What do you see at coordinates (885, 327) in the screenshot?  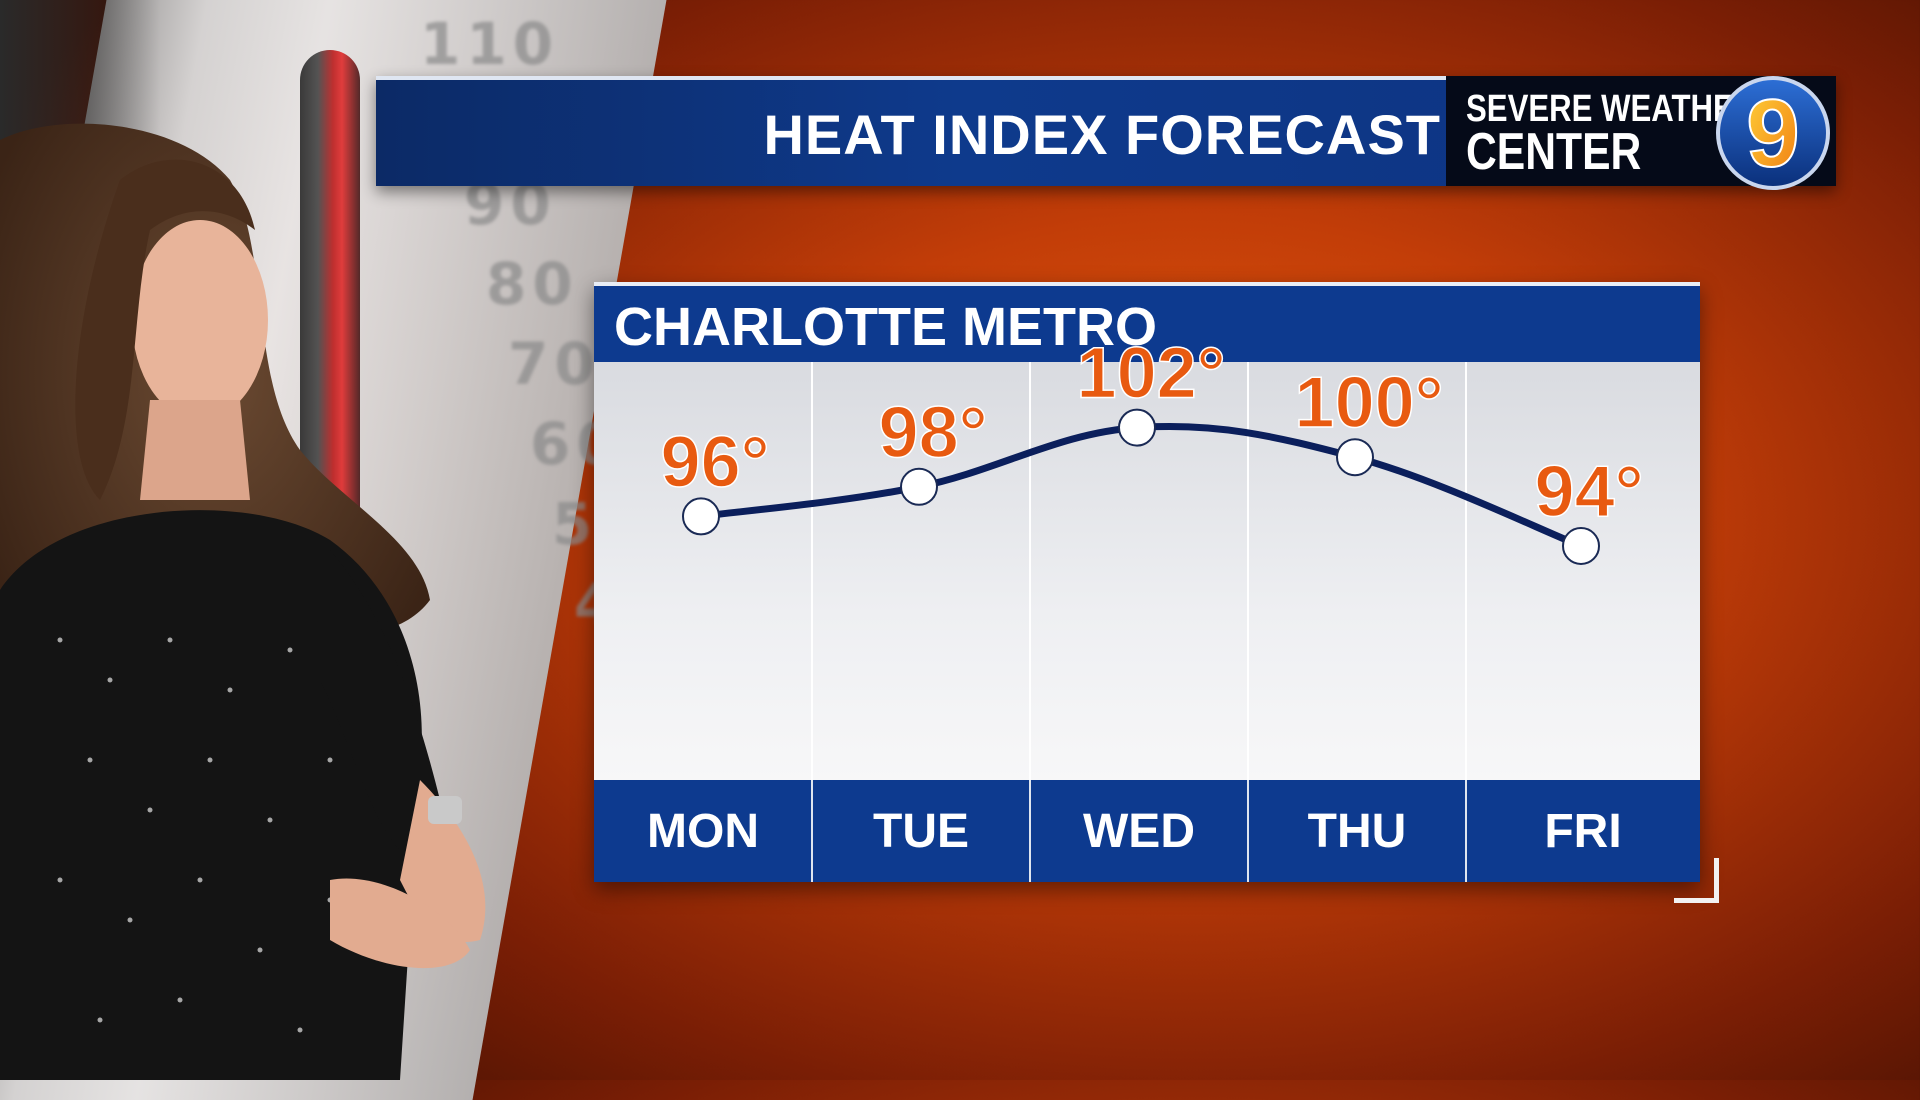 I see `chart-title: CHARLOTTE METRO` at bounding box center [885, 327].